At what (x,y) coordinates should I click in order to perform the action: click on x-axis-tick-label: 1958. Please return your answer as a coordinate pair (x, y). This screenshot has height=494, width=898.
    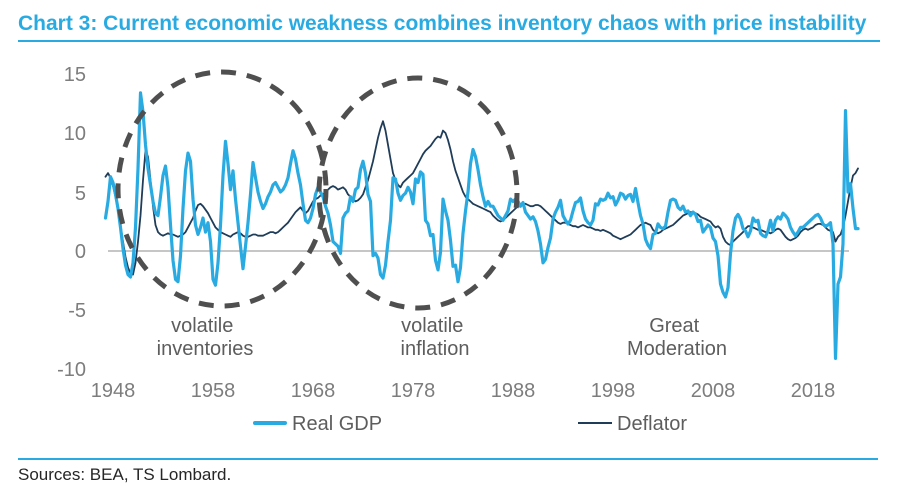
    Looking at the image, I should click on (213, 391).